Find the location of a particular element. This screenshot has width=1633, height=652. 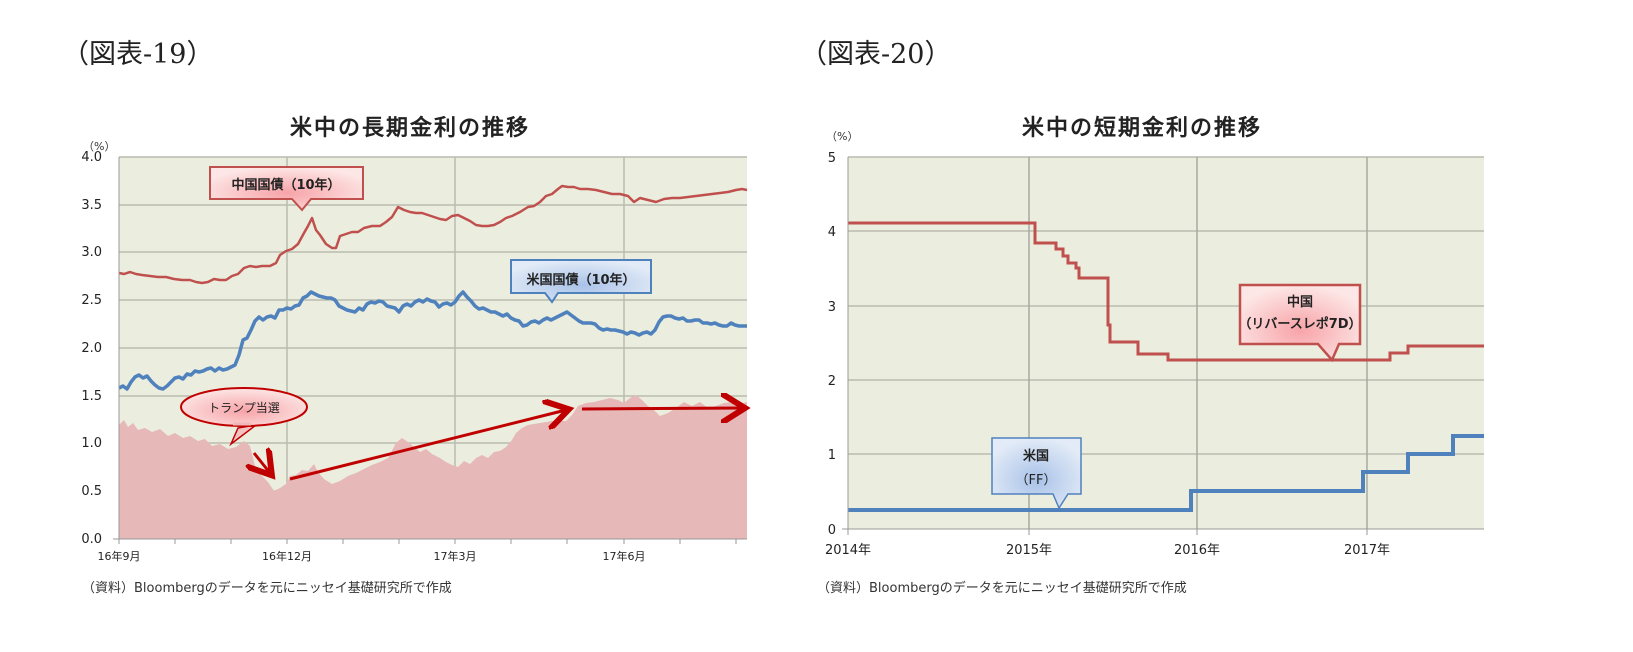

figure-19-label: （図表-19） is located at coordinates (138, 54).